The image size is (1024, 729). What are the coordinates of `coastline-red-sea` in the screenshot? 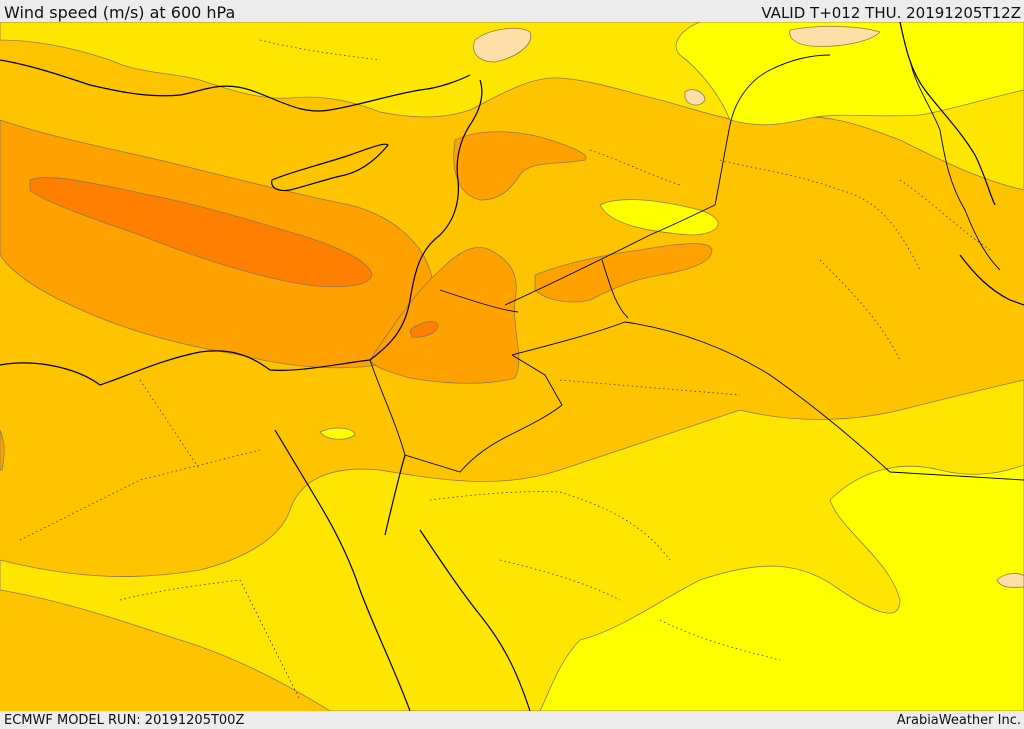 It's located at (402, 570).